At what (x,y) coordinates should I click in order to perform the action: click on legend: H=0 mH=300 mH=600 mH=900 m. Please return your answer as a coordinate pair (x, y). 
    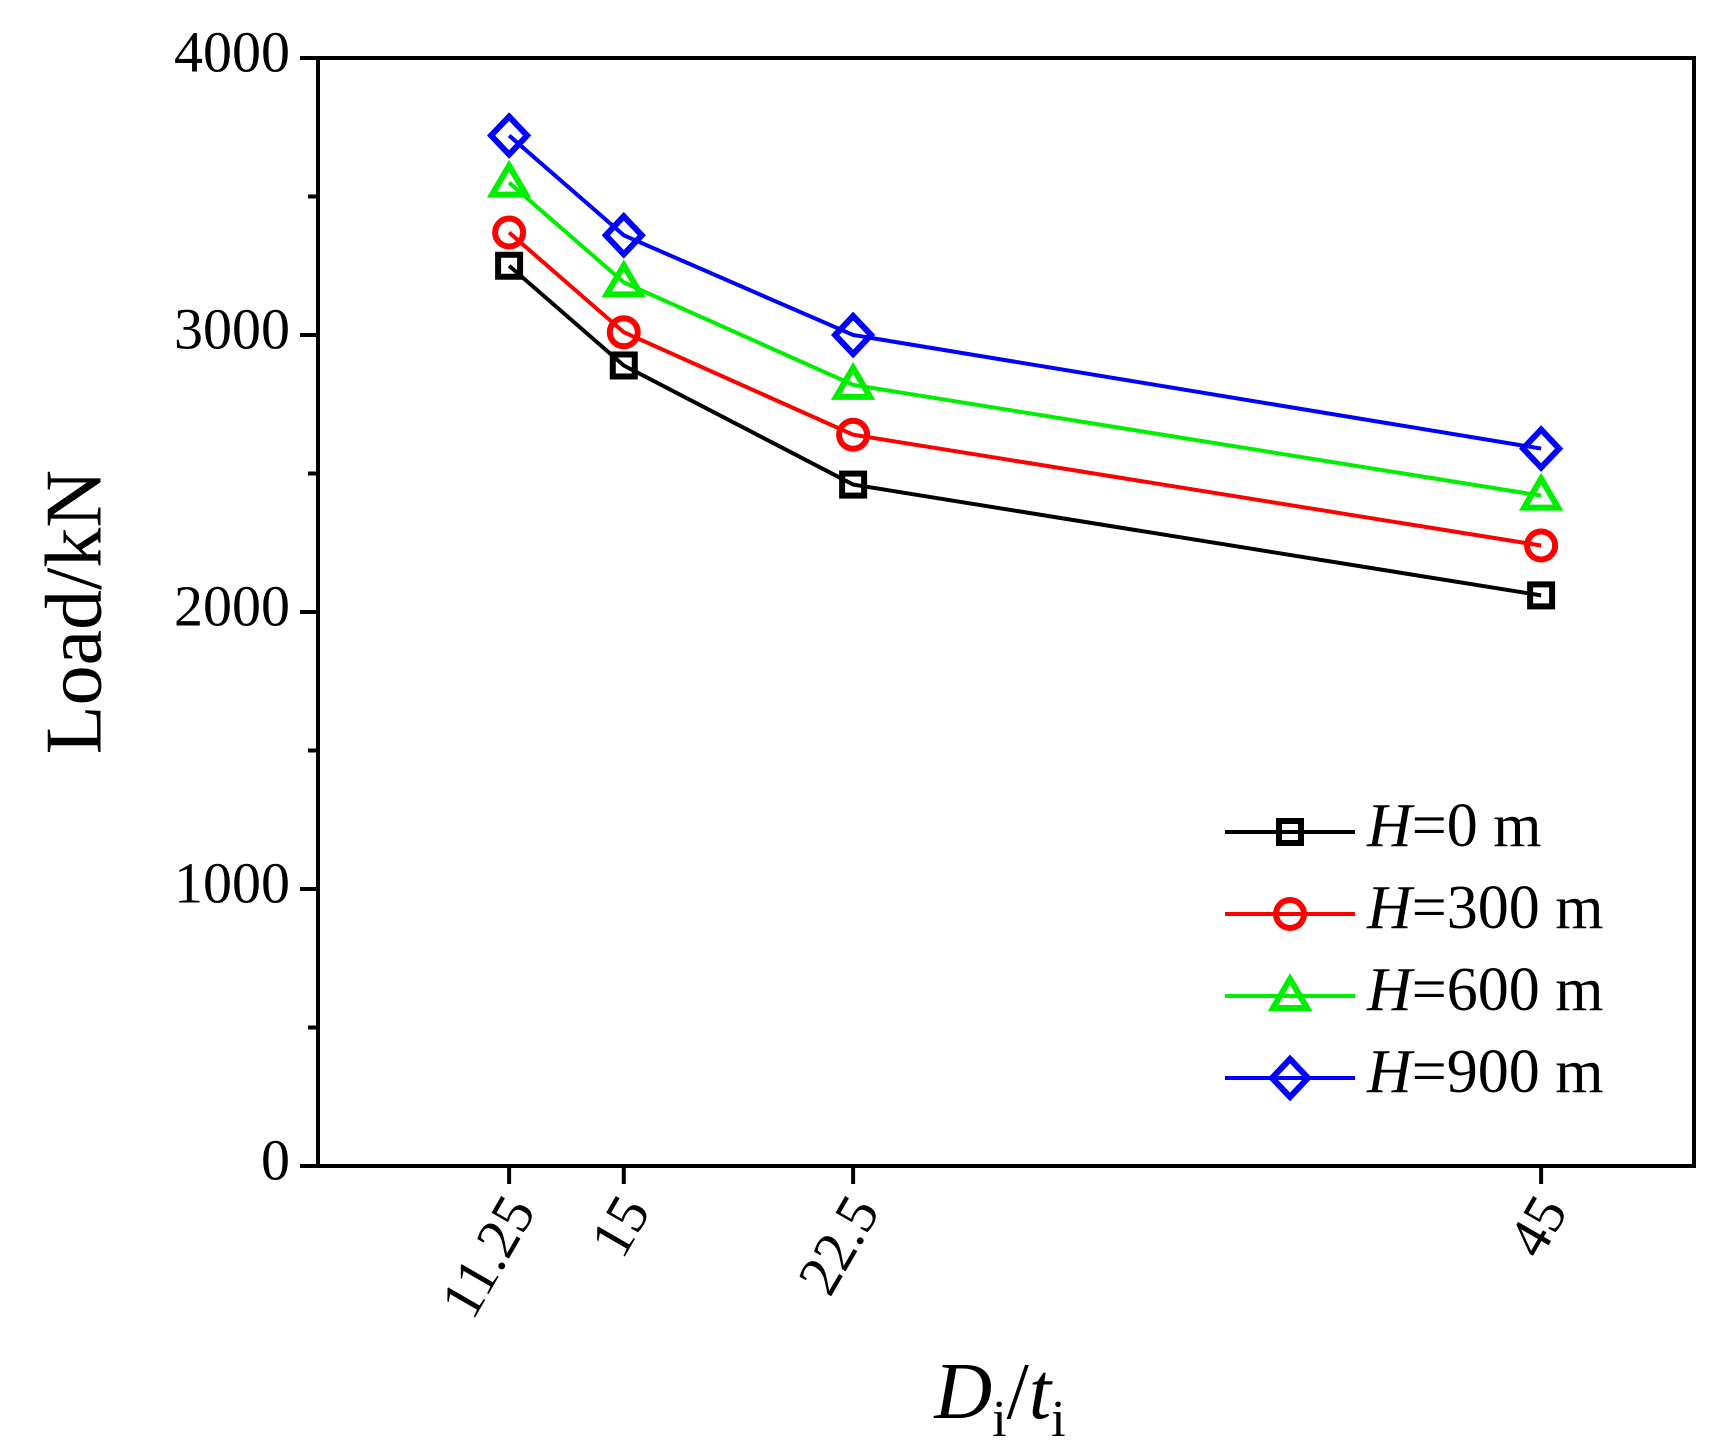
    Looking at the image, I should click on (1414, 949).